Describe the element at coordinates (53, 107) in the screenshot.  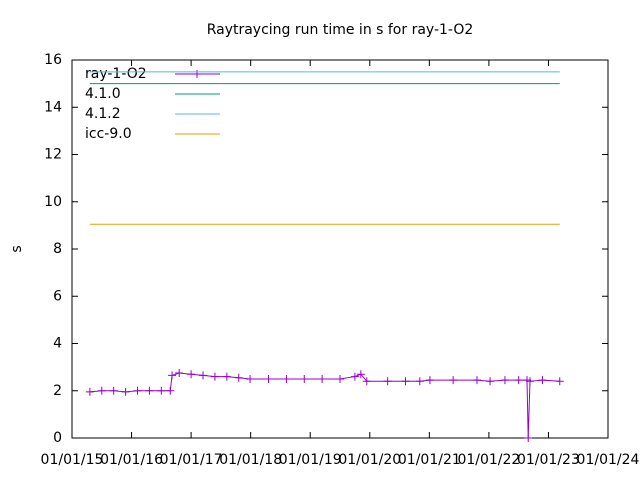
I see `y-tick-label: 14` at that location.